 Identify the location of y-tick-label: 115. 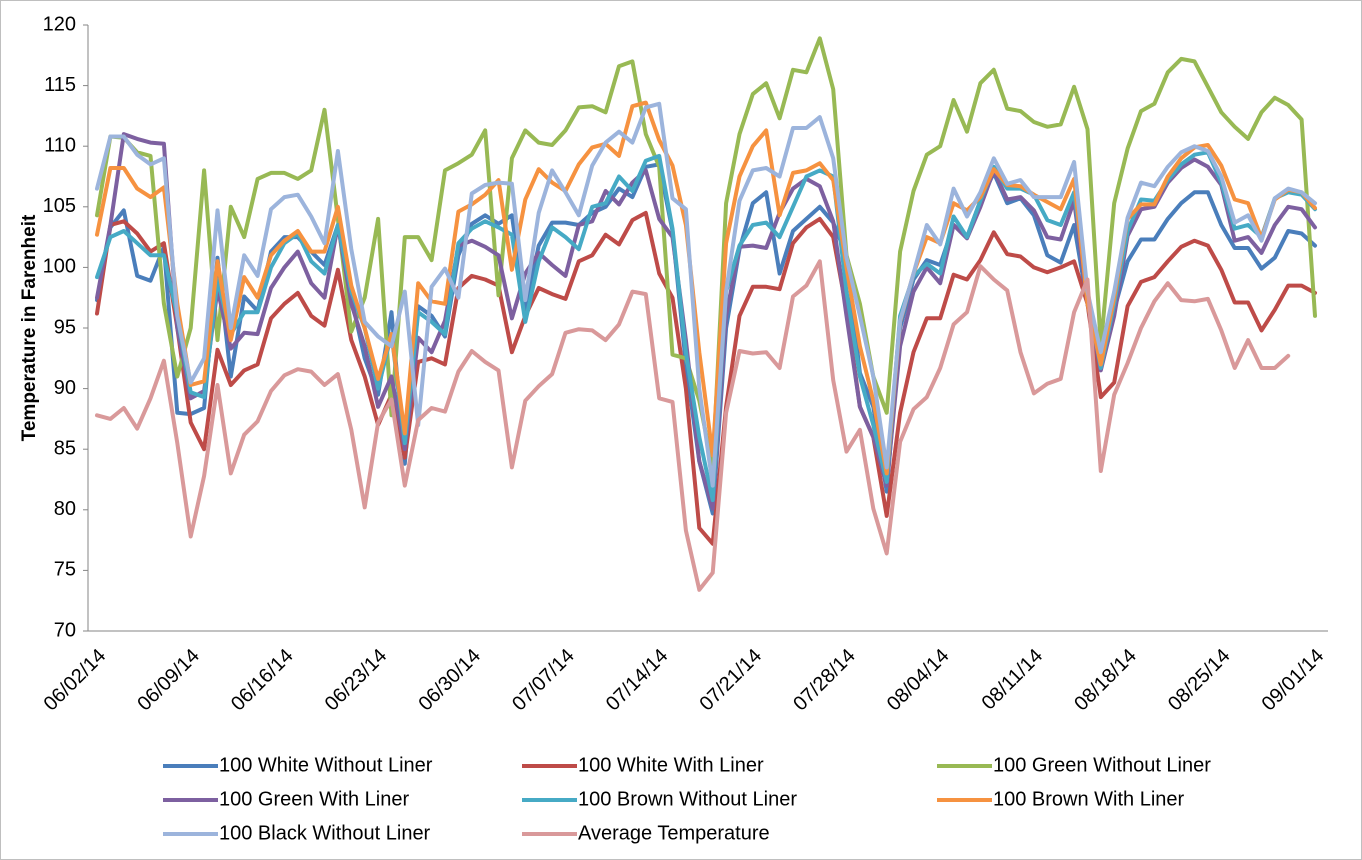
(60, 85).